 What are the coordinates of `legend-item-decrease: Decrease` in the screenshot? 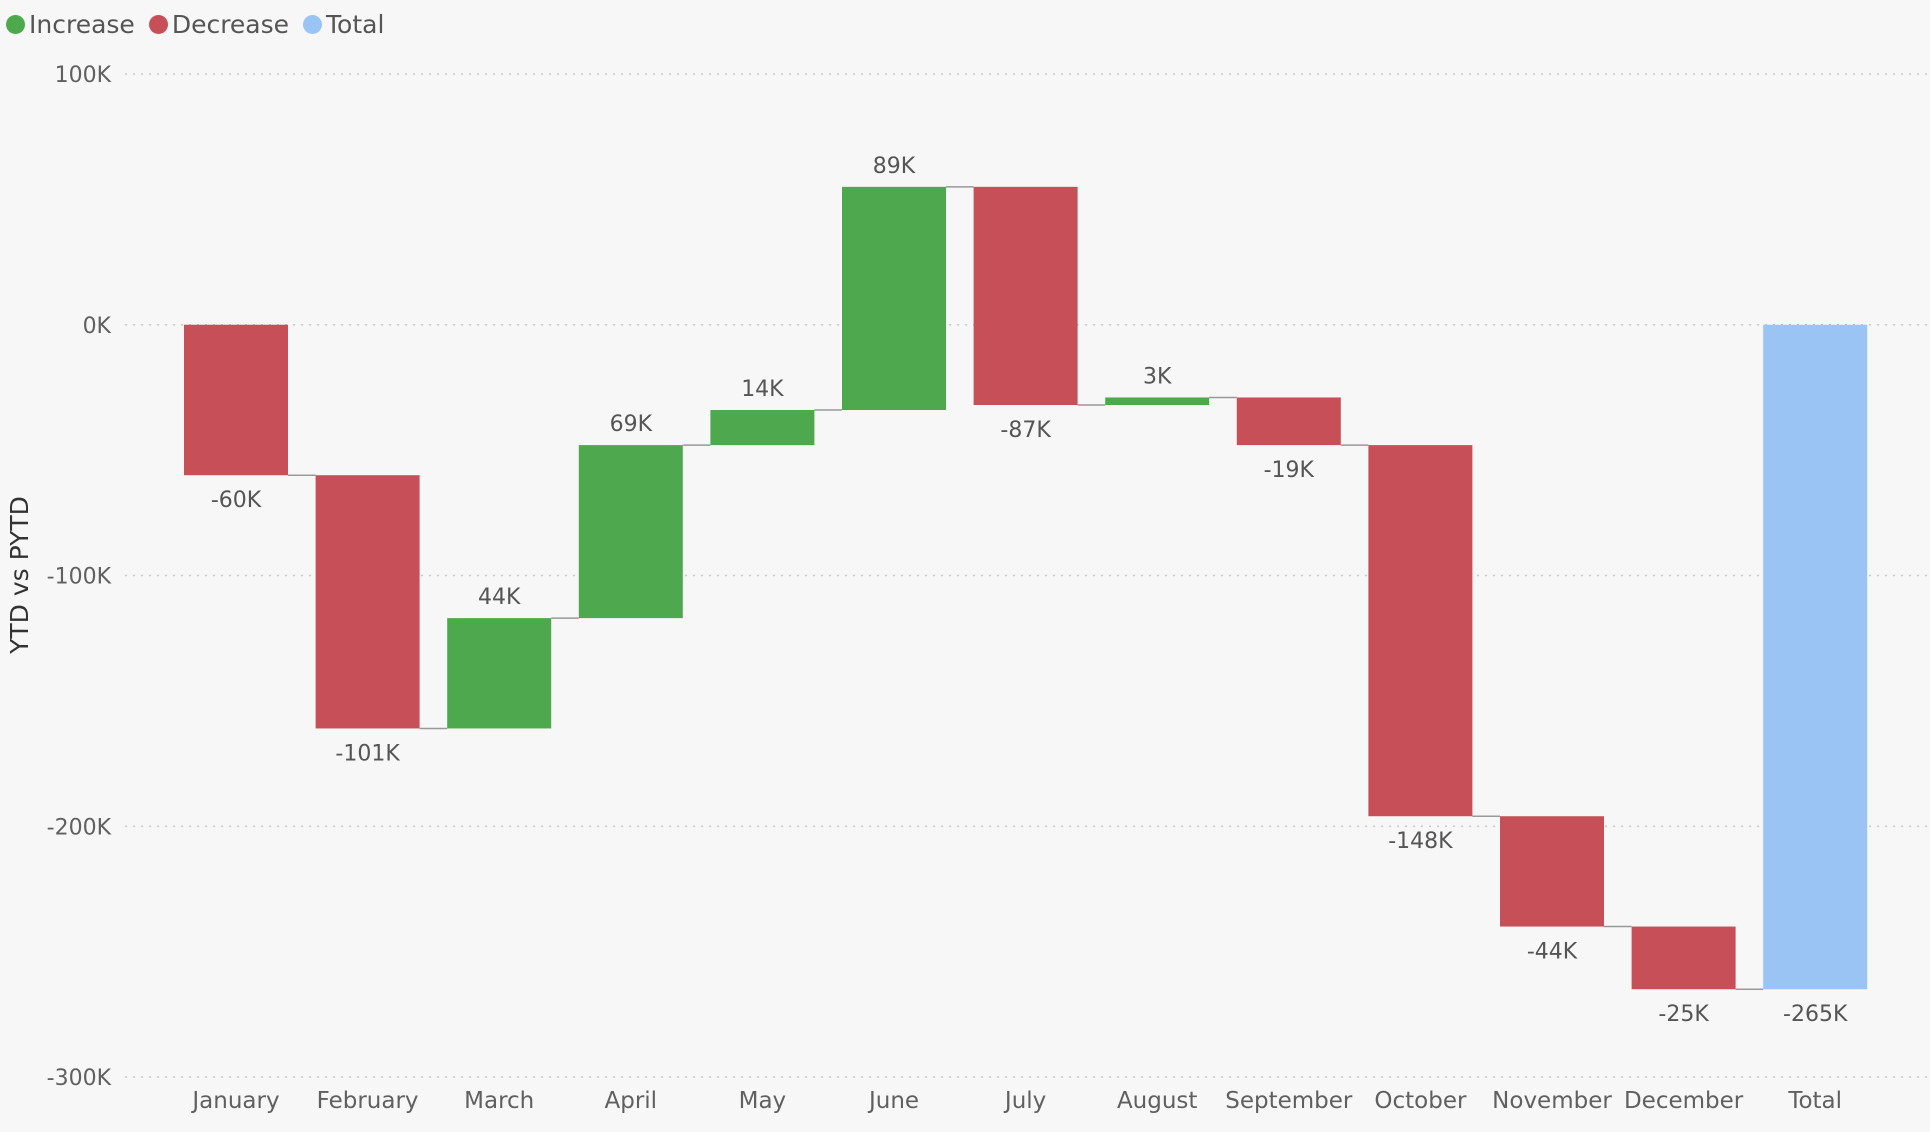 It's located at (216, 24).